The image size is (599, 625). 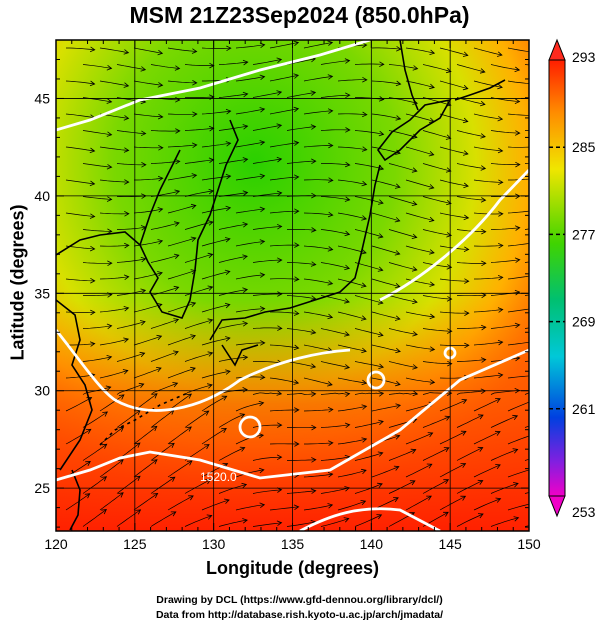 What do you see at coordinates (584, 147) in the screenshot?
I see `colorbar-tick-label: 285` at bounding box center [584, 147].